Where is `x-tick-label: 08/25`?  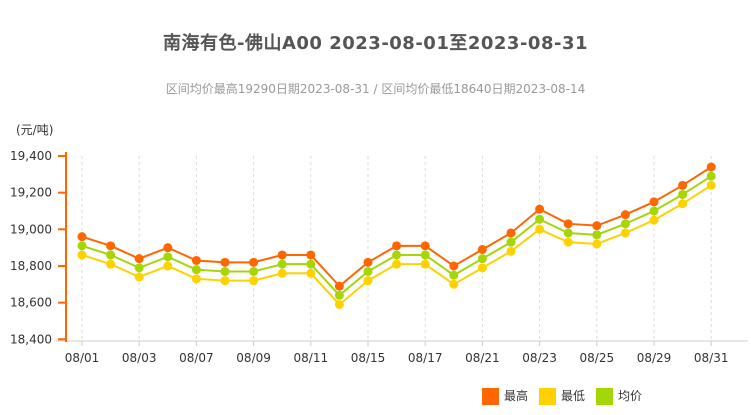 x-tick-label: 08/25 is located at coordinates (597, 358).